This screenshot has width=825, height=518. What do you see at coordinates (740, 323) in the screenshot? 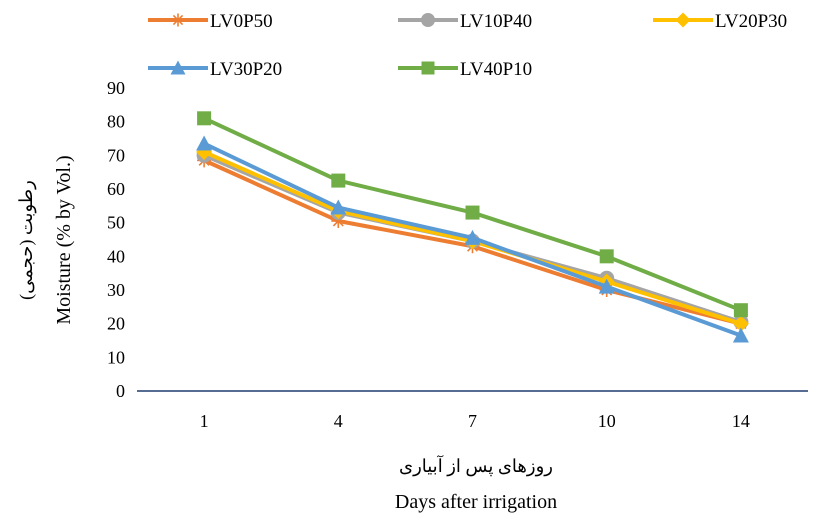
I see `data-point-lv20p30` at bounding box center [740, 323].